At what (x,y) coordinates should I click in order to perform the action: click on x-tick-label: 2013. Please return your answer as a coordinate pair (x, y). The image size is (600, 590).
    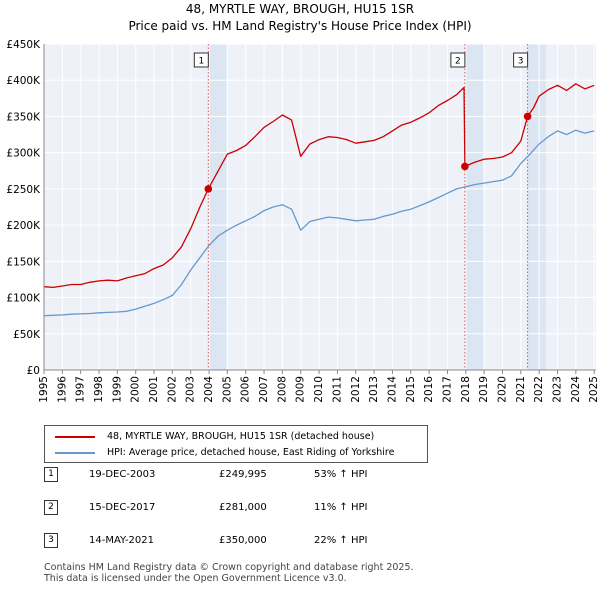
    Looking at the image, I should click on (374, 389).